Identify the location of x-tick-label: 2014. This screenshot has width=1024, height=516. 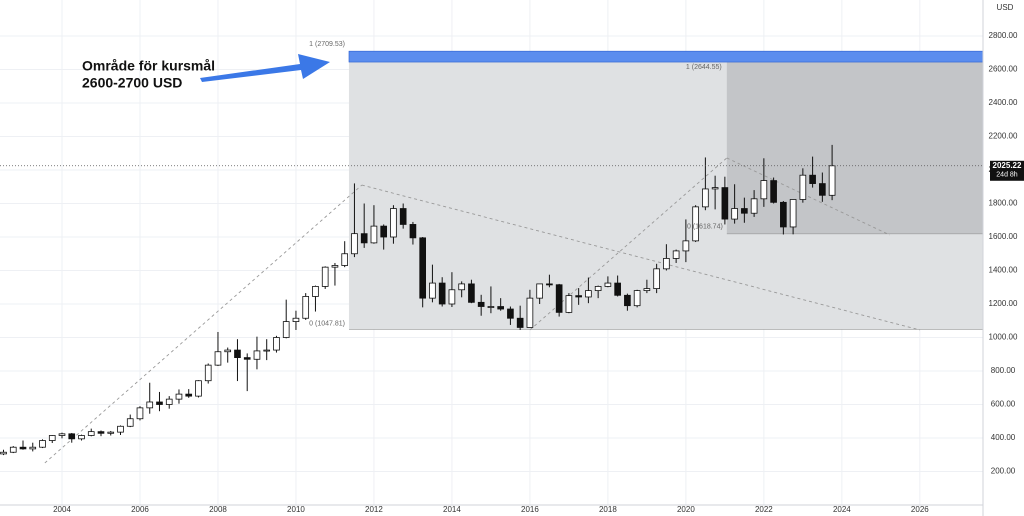
(452, 509).